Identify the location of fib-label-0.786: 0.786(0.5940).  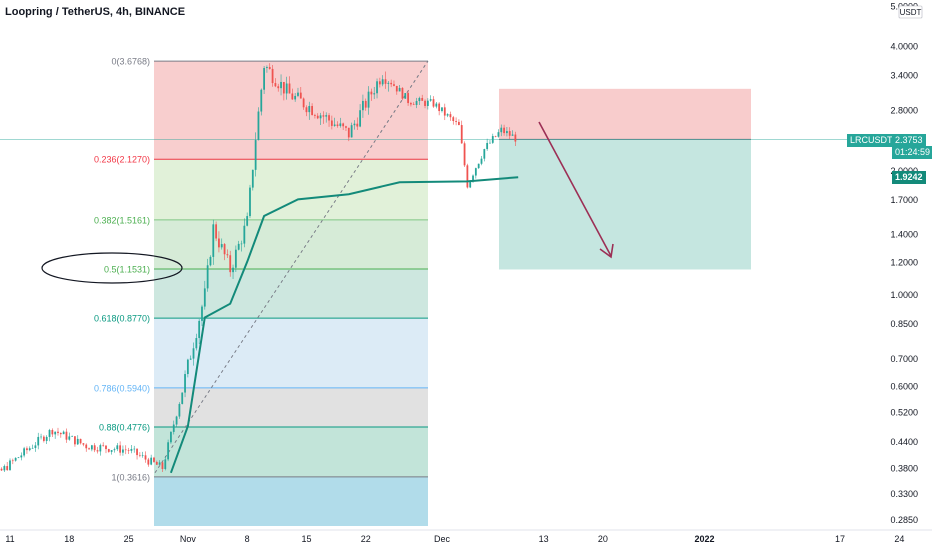
(122, 388).